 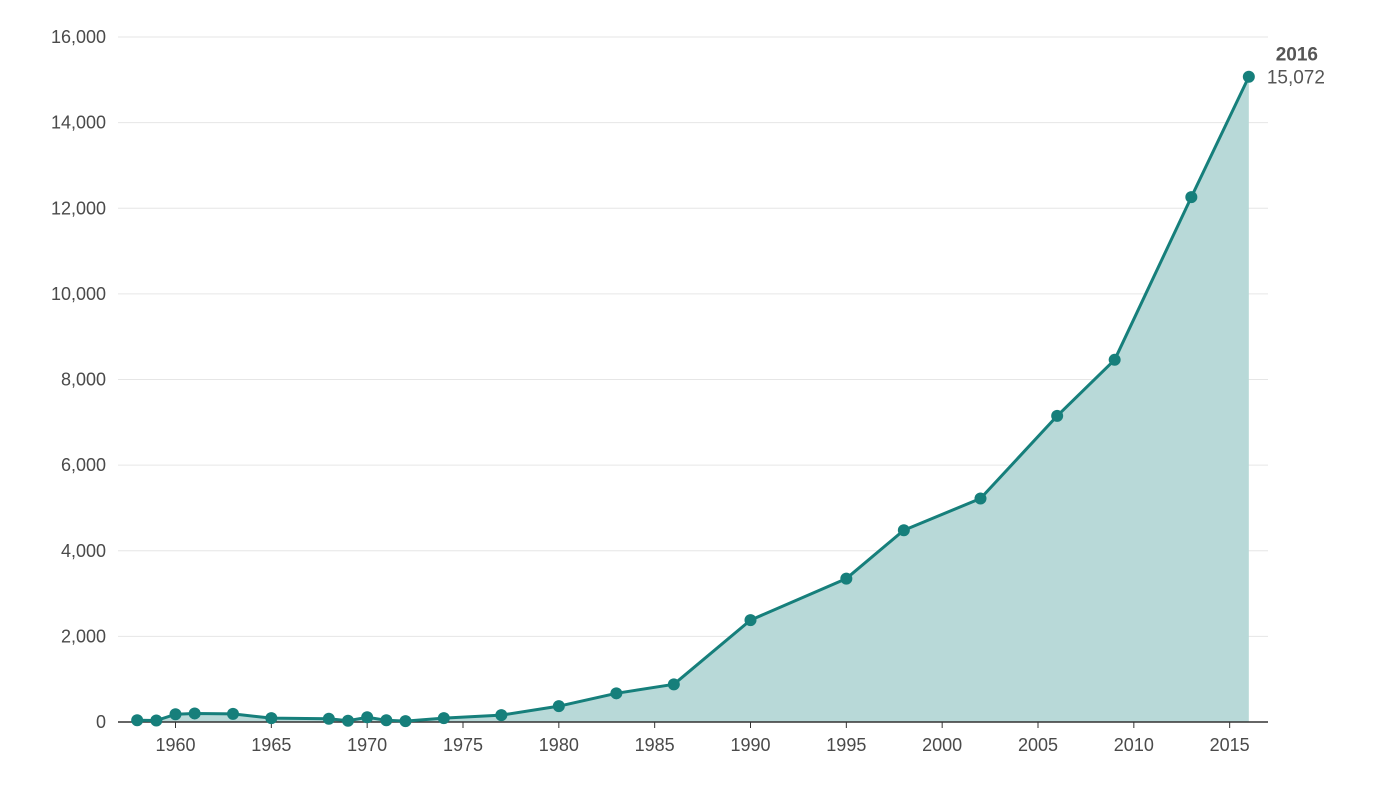 What do you see at coordinates (750, 745) in the screenshot?
I see `x-tick-label: 1990` at bounding box center [750, 745].